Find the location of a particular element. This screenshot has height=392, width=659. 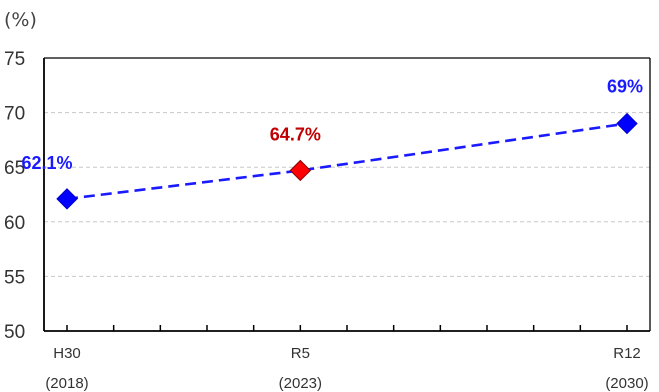

y-tick-label: 75 is located at coordinates (14, 59).